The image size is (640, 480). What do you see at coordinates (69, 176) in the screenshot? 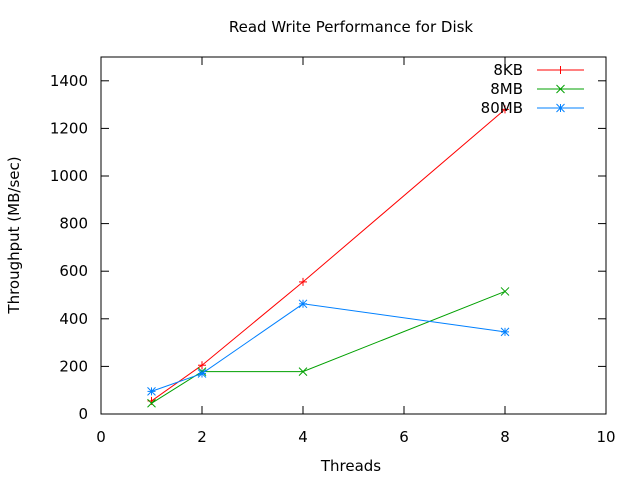
I see `y-tick-label: 1000` at bounding box center [69, 176].